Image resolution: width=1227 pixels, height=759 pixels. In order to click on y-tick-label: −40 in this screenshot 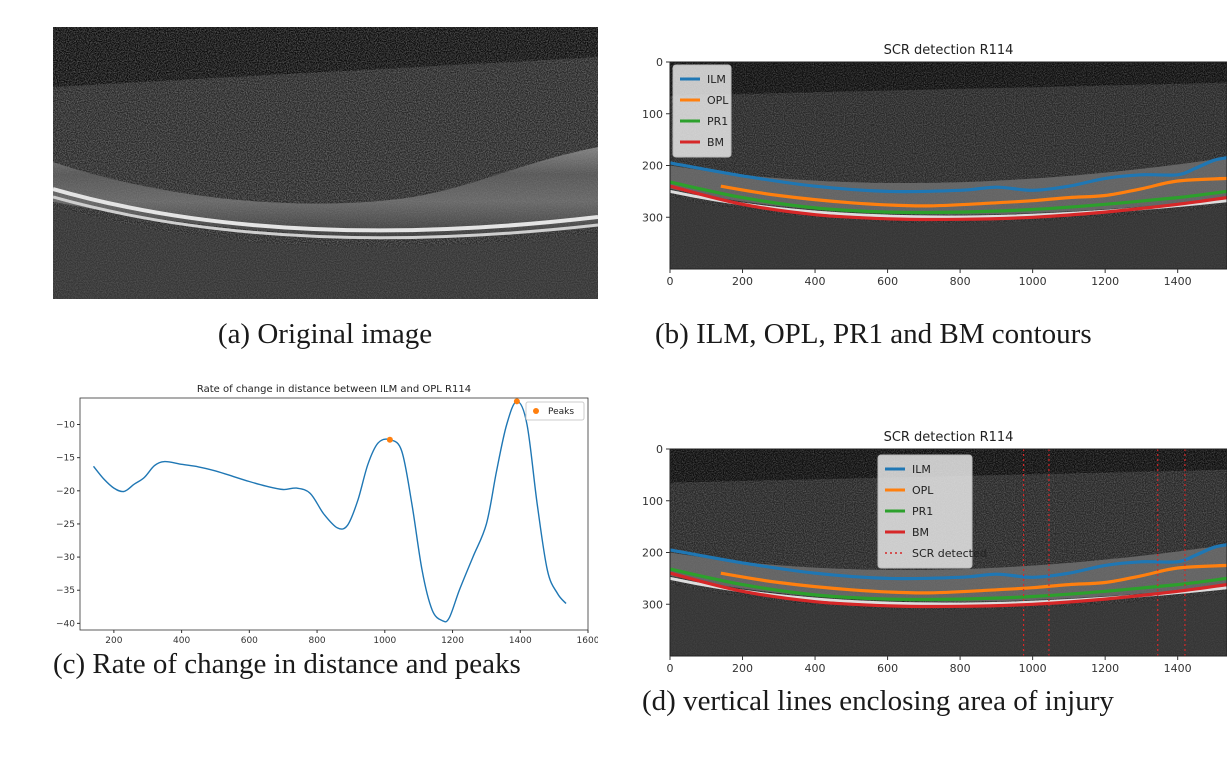, I will do `click(65, 624)`.